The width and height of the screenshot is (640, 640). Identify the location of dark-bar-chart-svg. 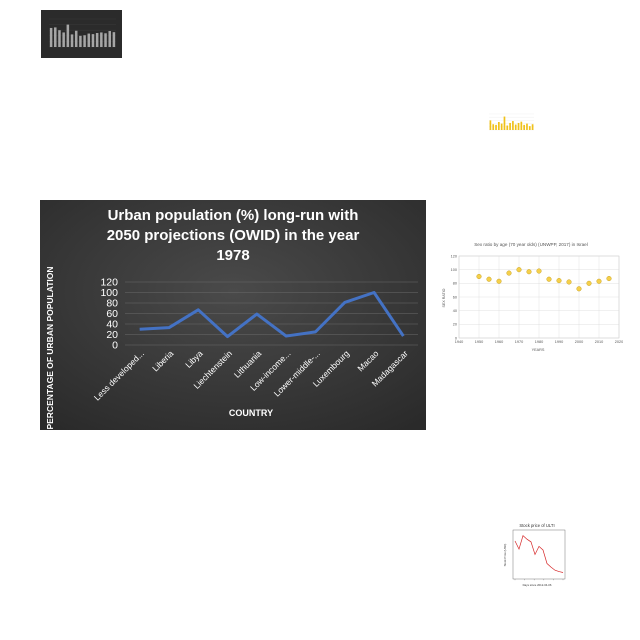
(81, 34).